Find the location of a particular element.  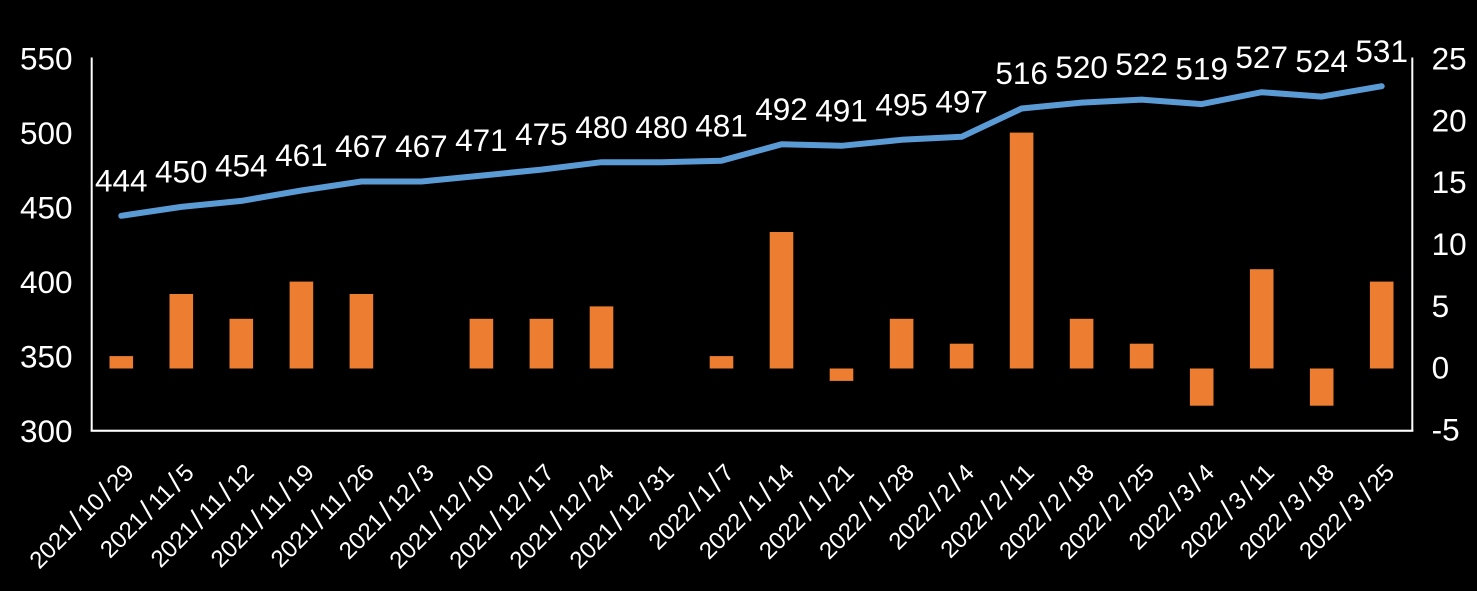

svg-text: 519 is located at coordinates (1201, 69).